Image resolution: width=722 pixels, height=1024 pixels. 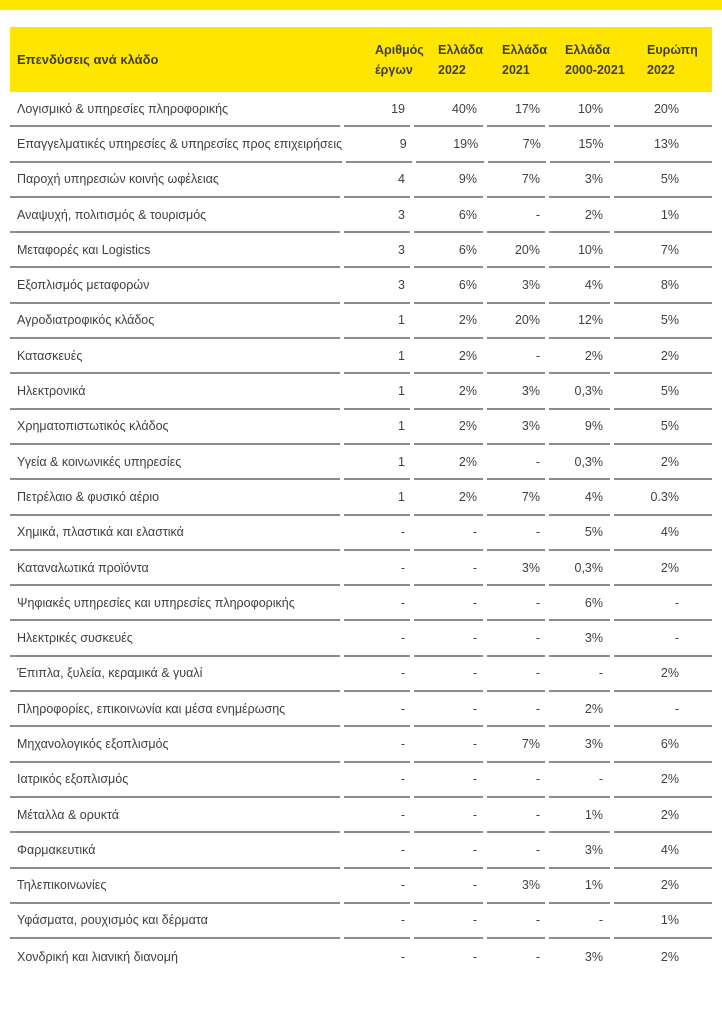 What do you see at coordinates (580, 145) in the screenshot?
I see `greece-2000-2021-value: 15%` at bounding box center [580, 145].